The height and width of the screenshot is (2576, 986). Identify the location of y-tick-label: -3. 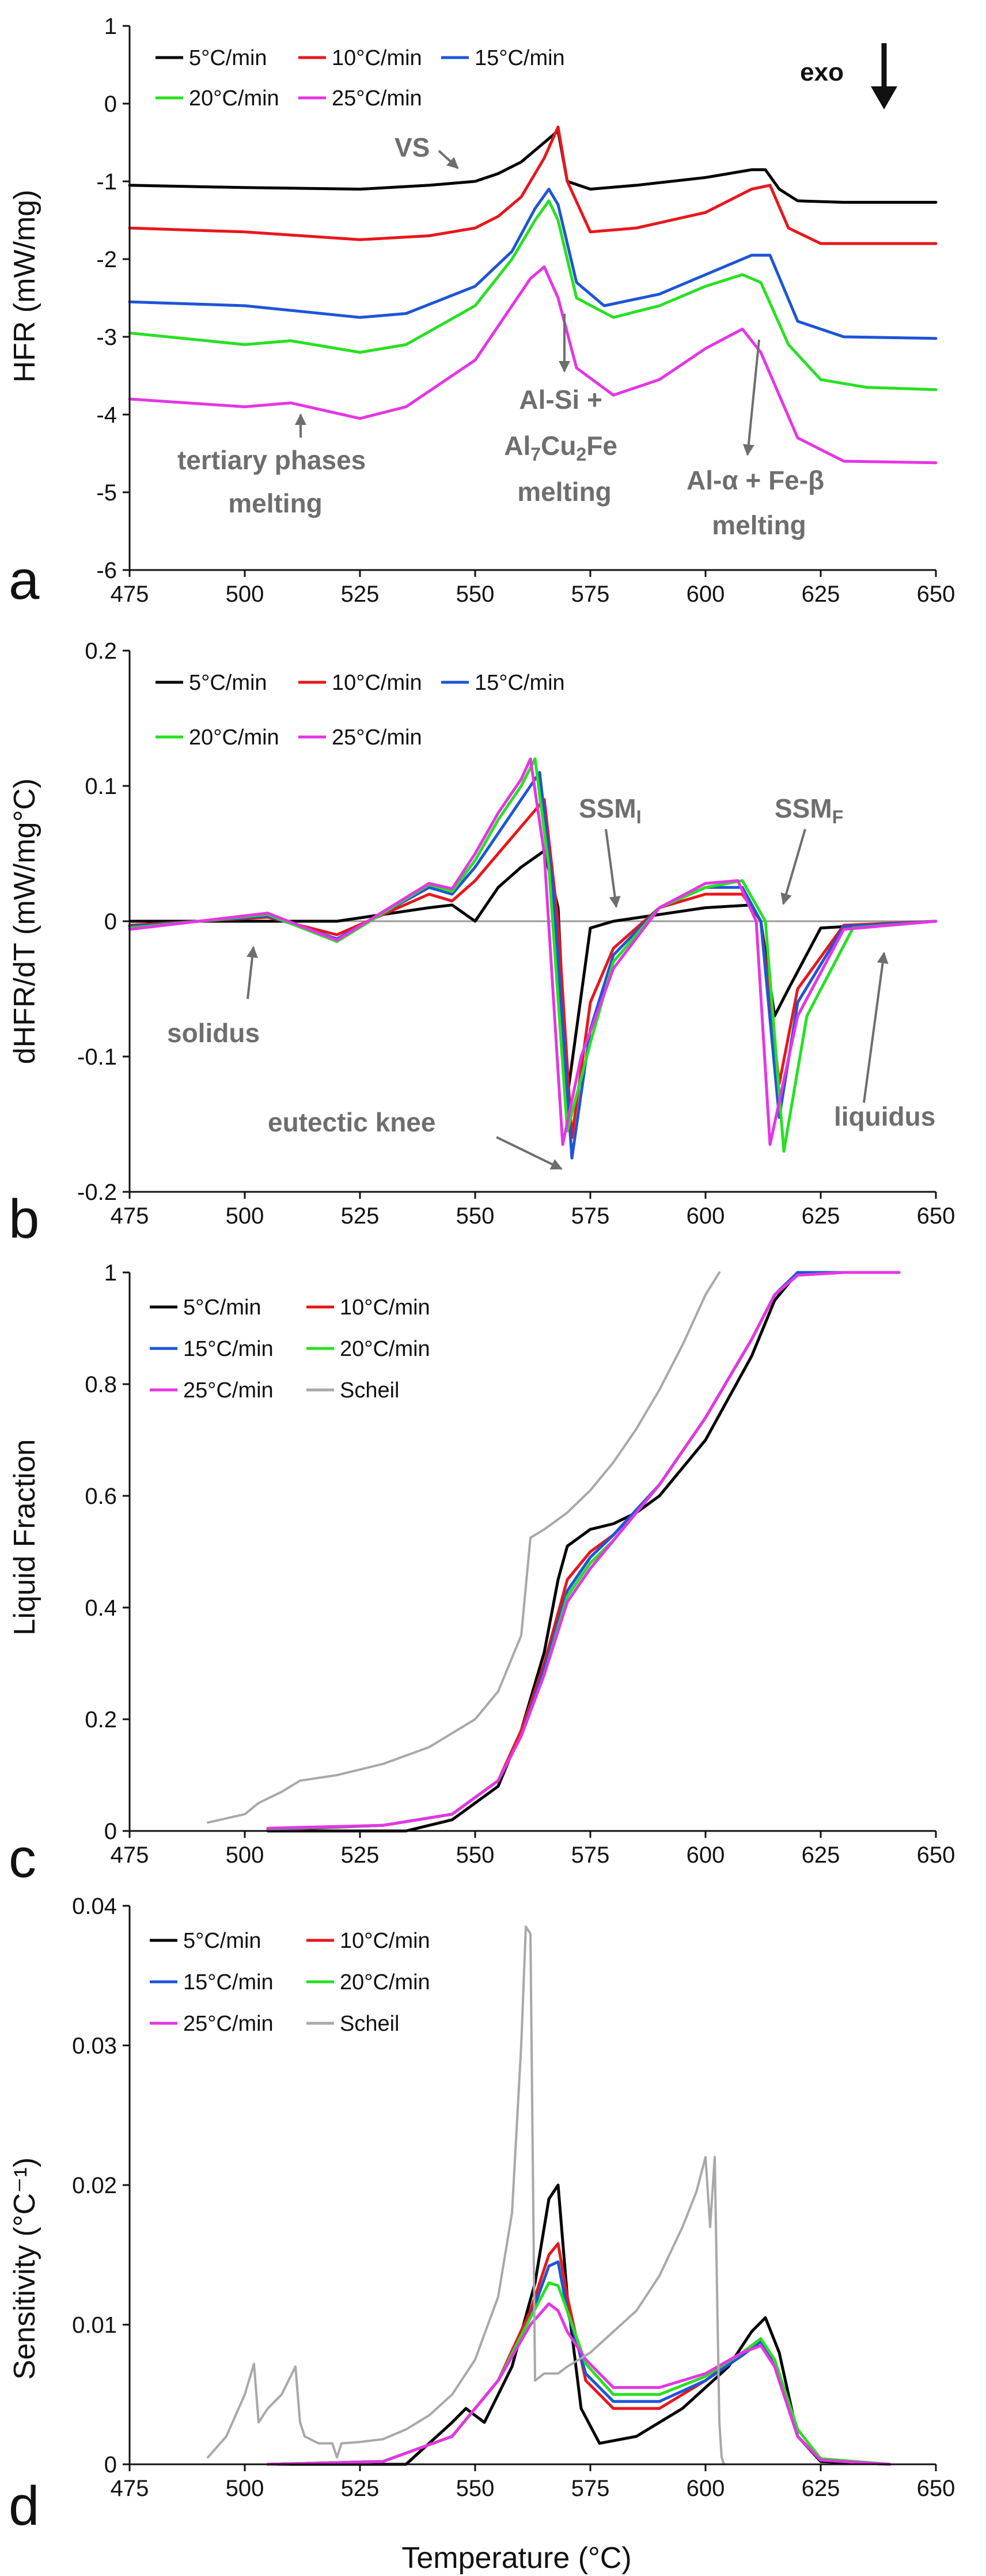
(106, 337).